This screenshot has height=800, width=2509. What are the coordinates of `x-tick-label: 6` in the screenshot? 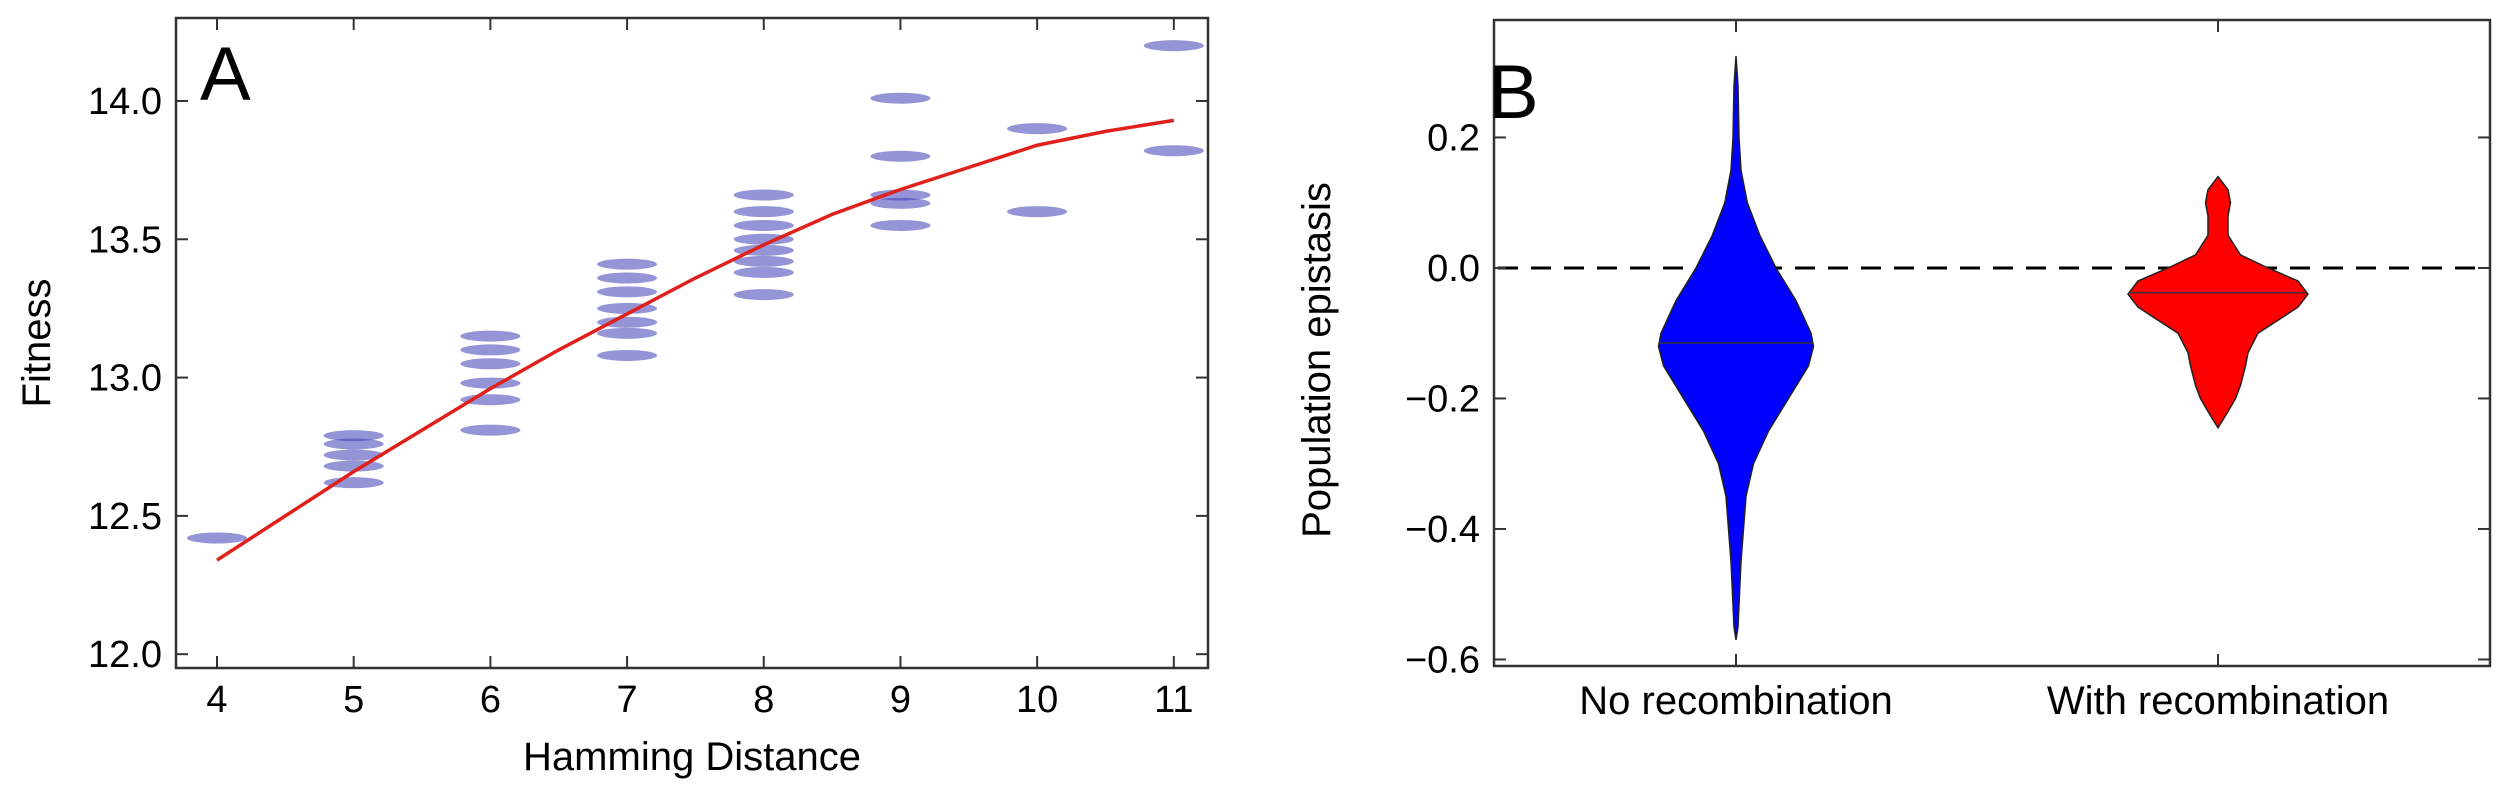 It's located at (490, 700).